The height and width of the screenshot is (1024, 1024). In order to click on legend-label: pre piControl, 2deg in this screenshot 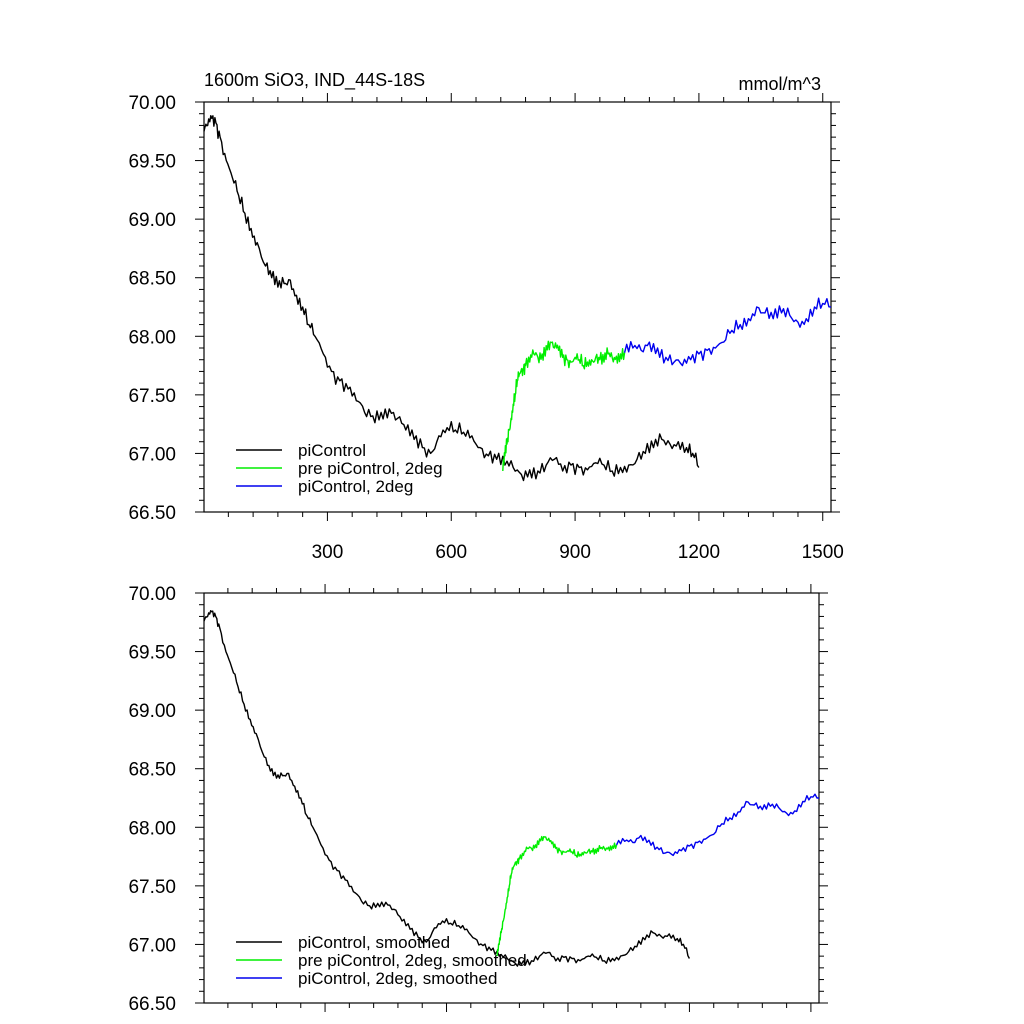, I will do `click(370, 468)`.